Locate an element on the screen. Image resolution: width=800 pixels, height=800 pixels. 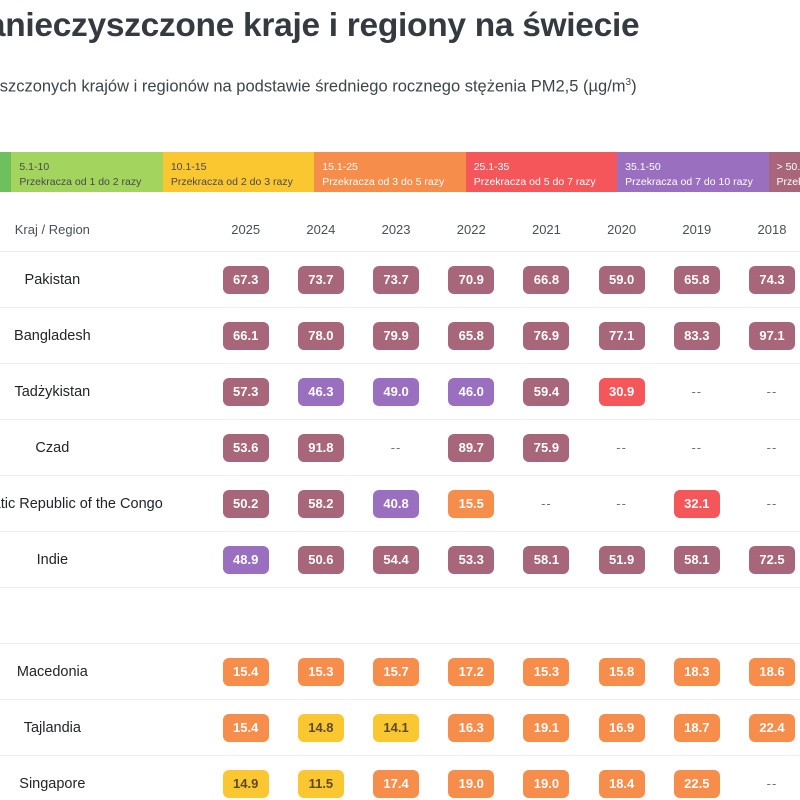
pm25-cell-2021: 76.9 is located at coordinates (546, 335).